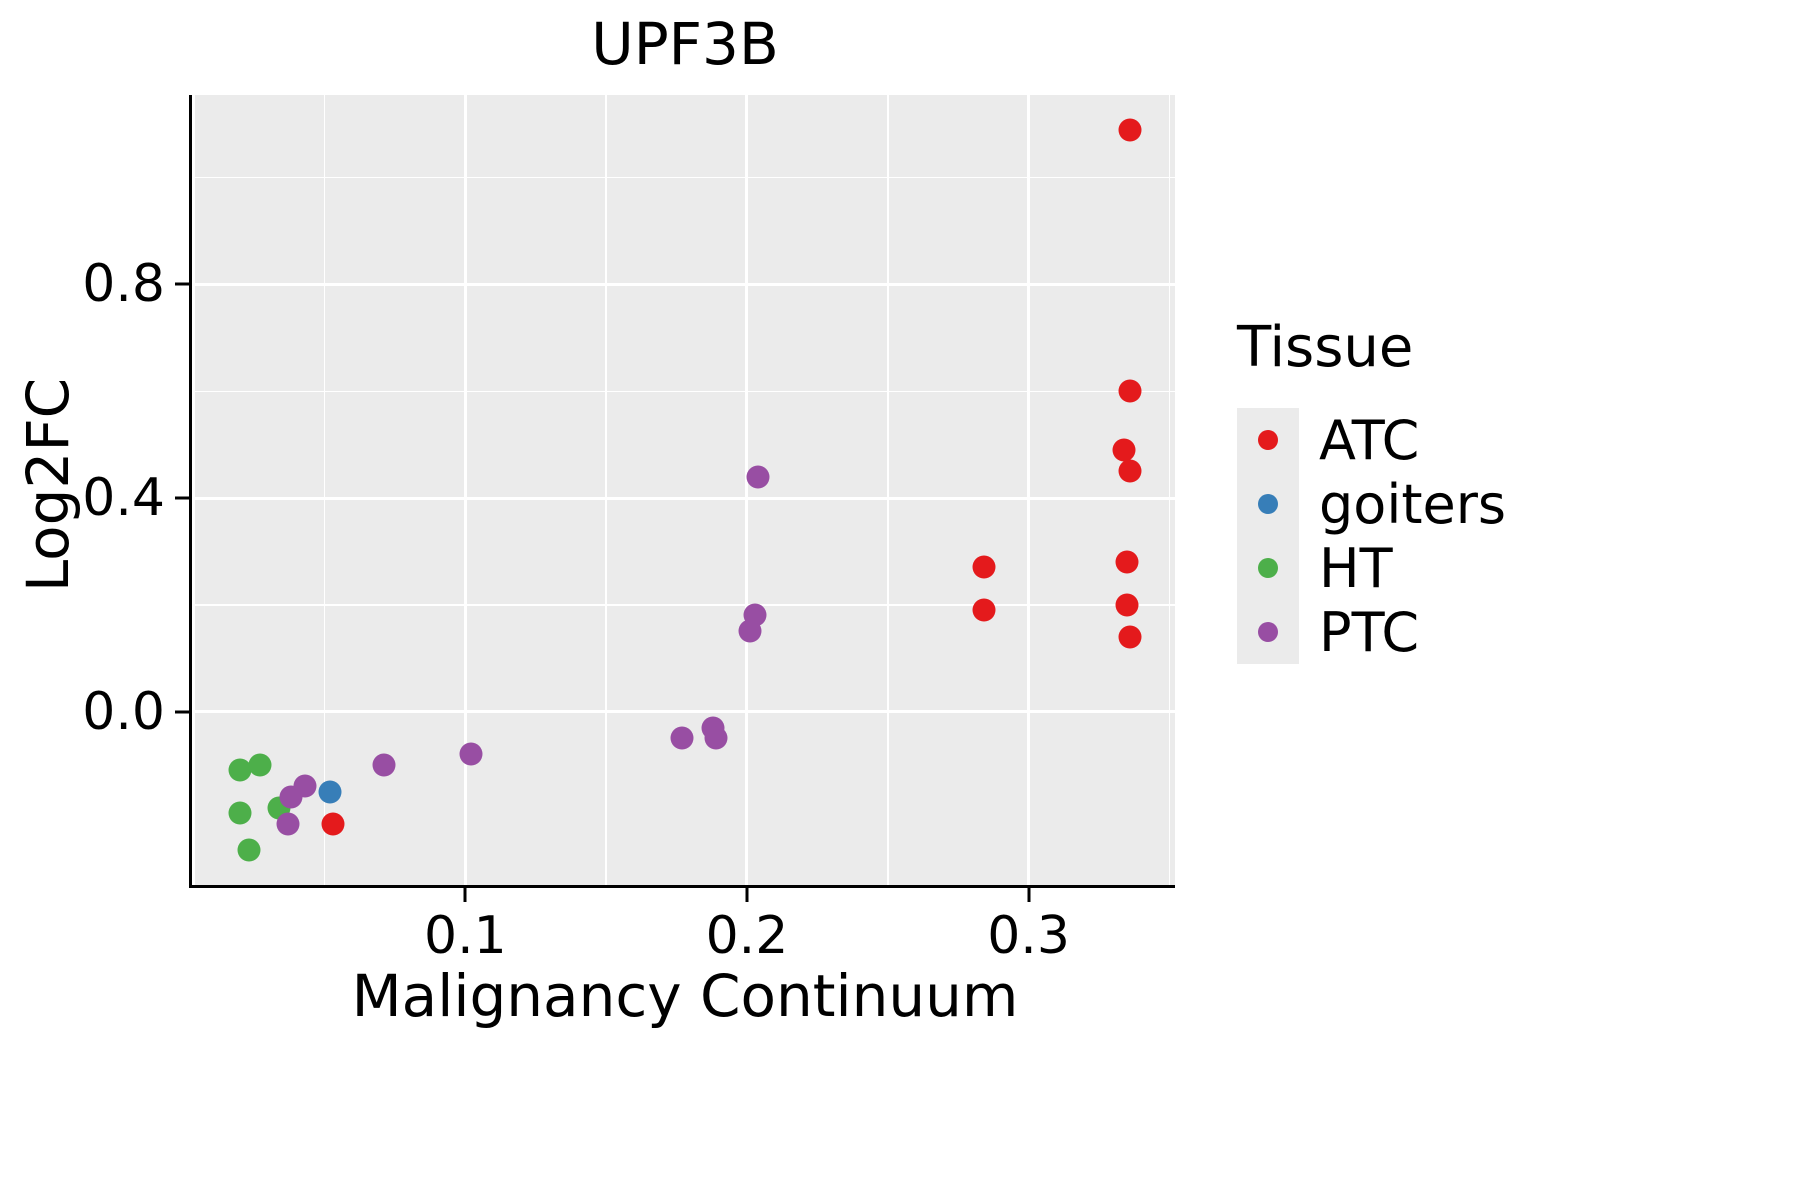 The width and height of the screenshot is (1800, 1200). I want to click on legend-items: ATC goiters HT PTC, so click(1371, 536).